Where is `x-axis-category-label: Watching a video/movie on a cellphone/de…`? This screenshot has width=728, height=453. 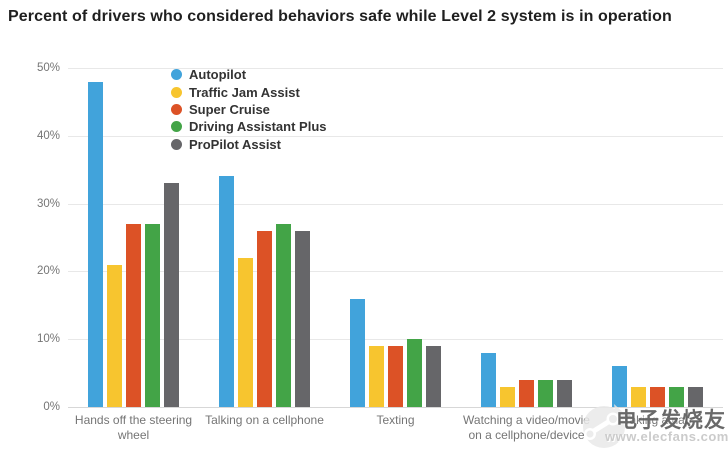
x-axis-category-label: Watching a video/movie on a cellphone/de… is located at coordinates (526, 427).